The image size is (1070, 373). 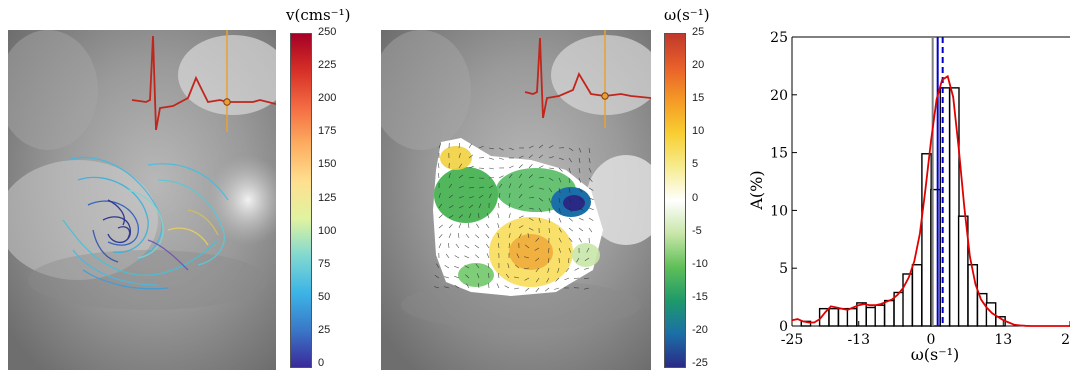 What do you see at coordinates (518, 217) in the screenshot?
I see `vorticity-field` at bounding box center [518, 217].